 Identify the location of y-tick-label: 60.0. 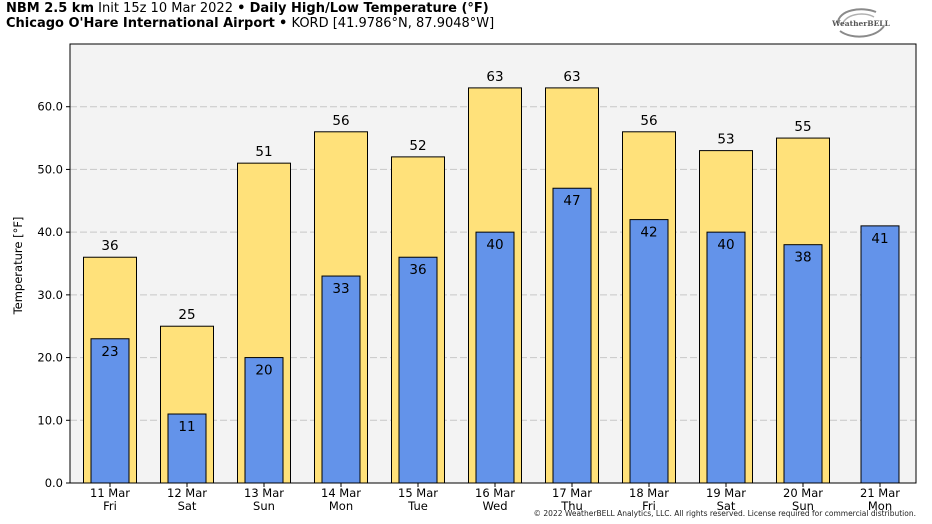
(50, 107).